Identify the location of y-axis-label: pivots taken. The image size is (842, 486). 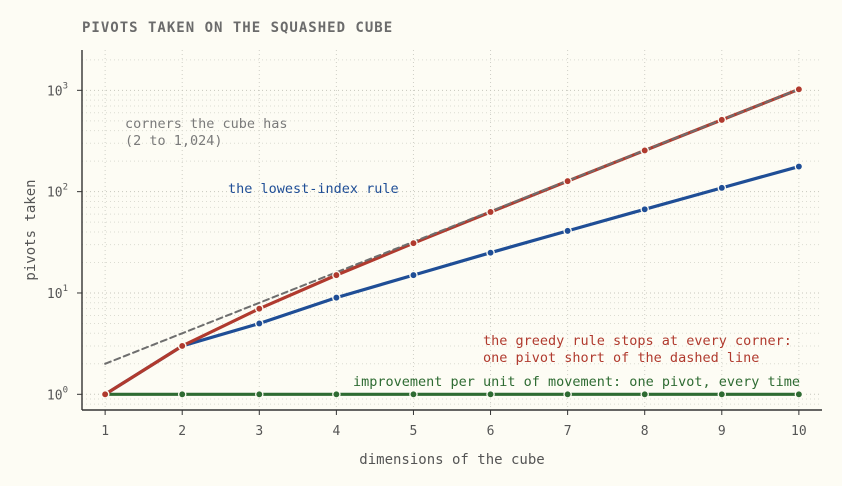
(31, 229).